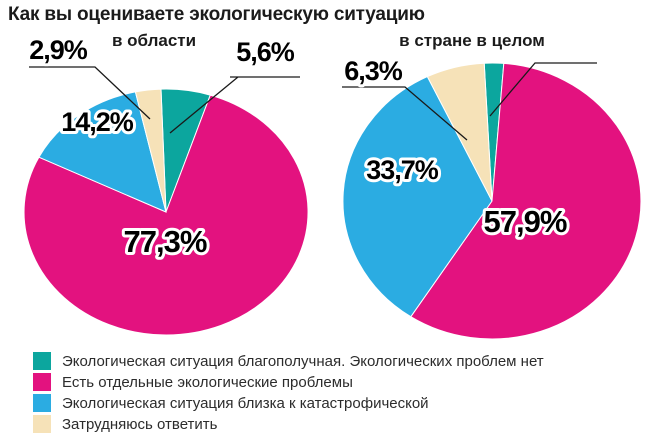  I want to click on leader-left-difficult-to-answer, so click(90, 93).